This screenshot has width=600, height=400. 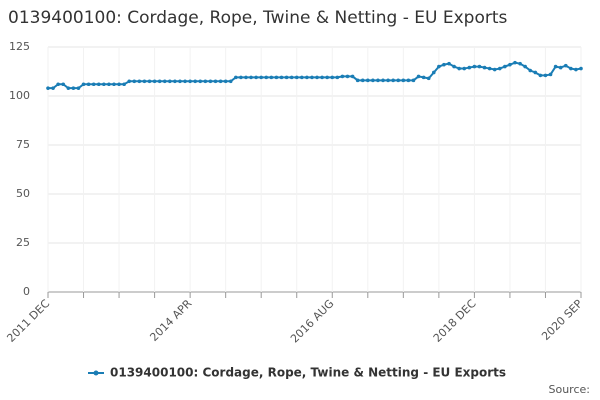 I want to click on y-tick-label: 0, so click(x=26, y=291).